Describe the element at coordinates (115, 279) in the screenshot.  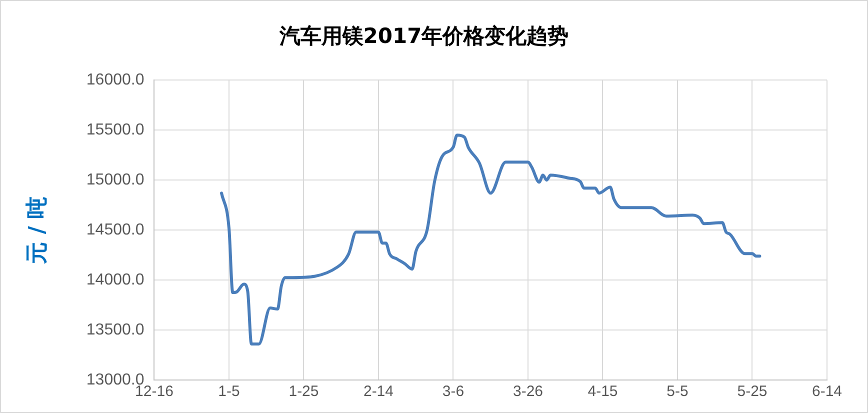
I see `y-tick-label: 14000.0` at that location.